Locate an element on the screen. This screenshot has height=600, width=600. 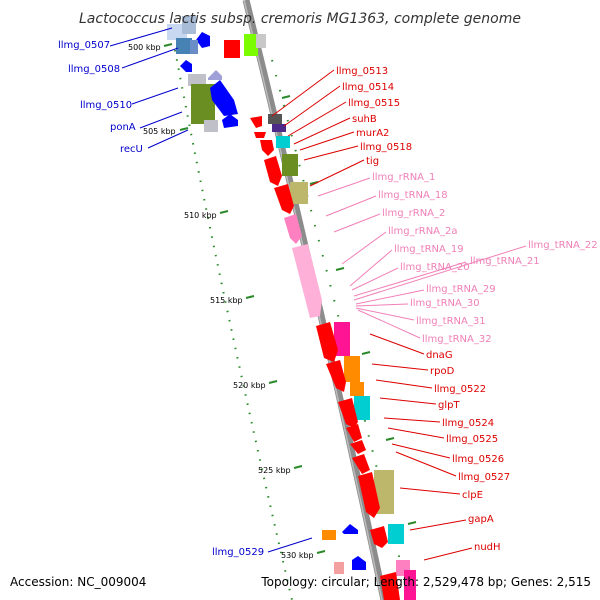
gene-label: clpE is located at coordinates (472, 495).